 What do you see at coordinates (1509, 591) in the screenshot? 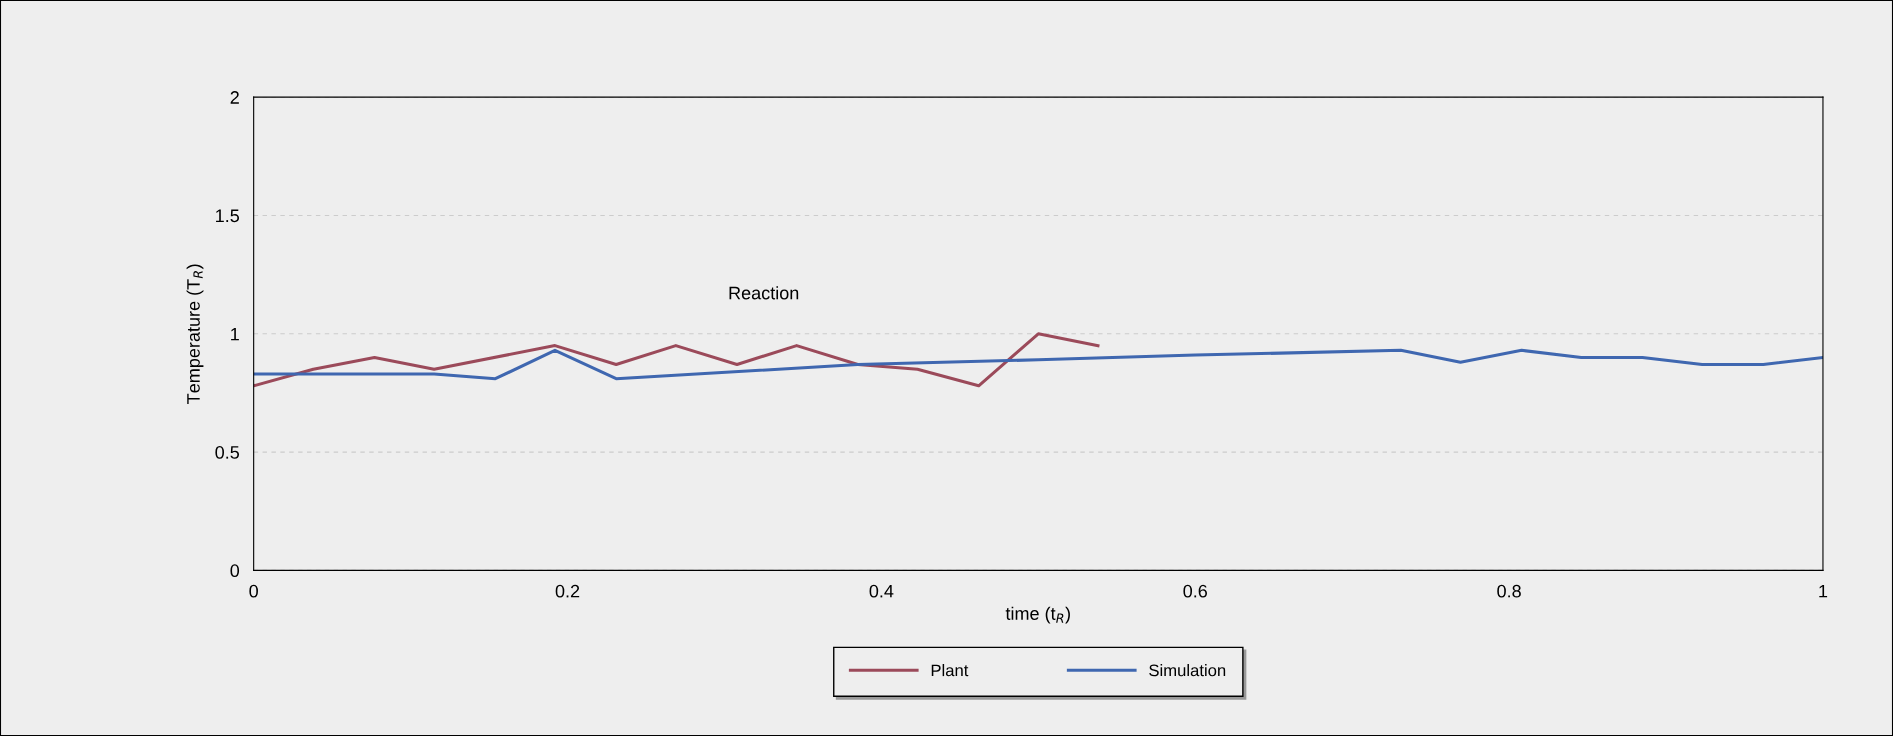
I see `x-tick-label: 0.8` at bounding box center [1509, 591].